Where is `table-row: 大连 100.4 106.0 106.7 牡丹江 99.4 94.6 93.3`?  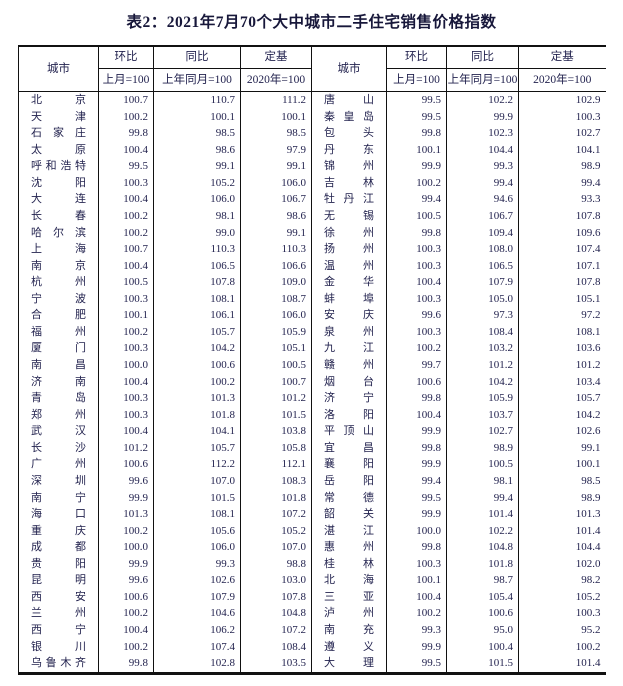 table-row: 大连 100.4 106.0 106.7 牡丹江 99.4 94.6 93.3 is located at coordinates (312, 199).